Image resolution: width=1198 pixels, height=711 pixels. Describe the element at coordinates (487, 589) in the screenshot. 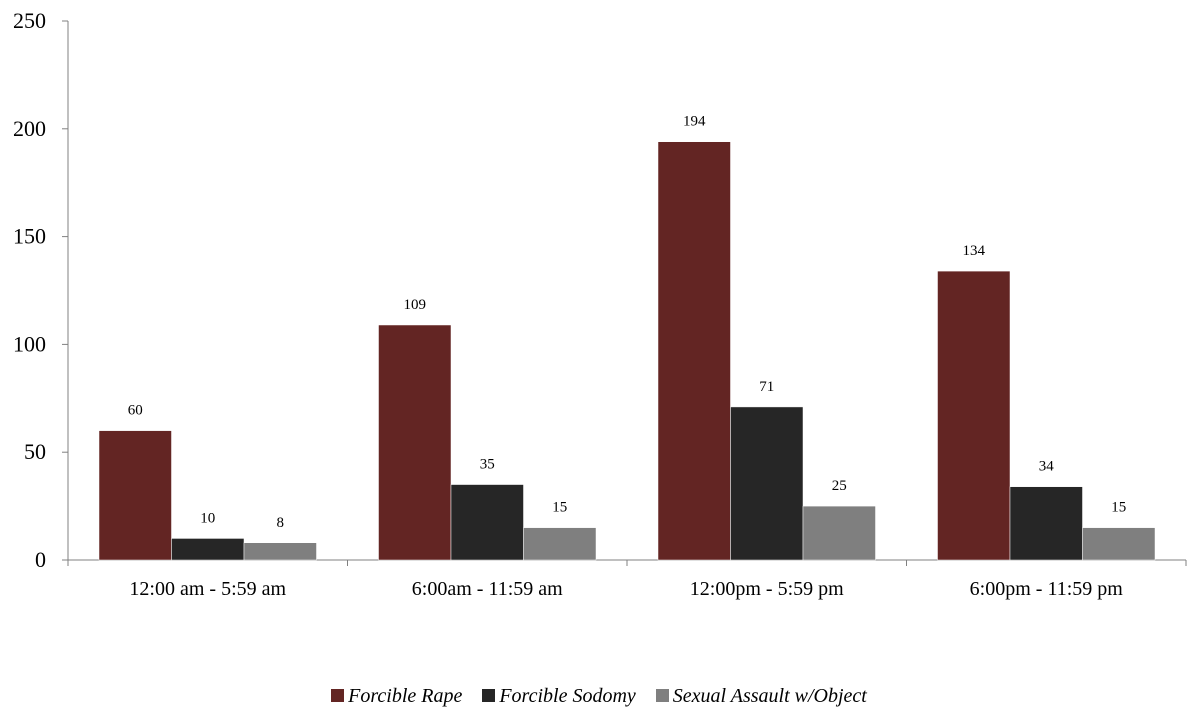

I see `x-tick-label: 6:00am - 11:59 am` at that location.